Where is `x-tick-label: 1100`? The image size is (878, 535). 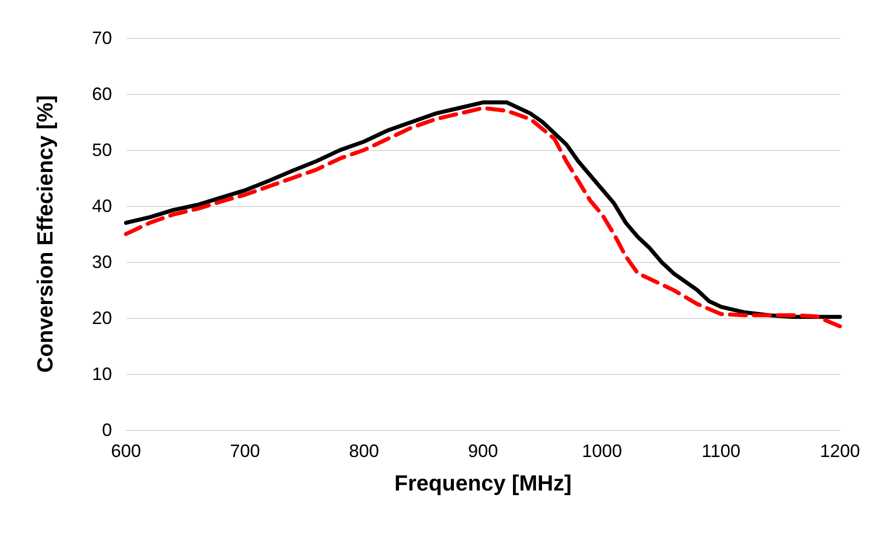 x-tick-label: 1100 is located at coordinates (721, 451).